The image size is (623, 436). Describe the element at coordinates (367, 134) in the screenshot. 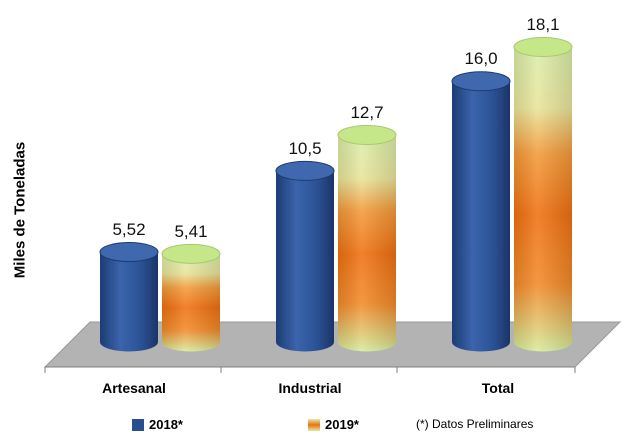

I see `bar-top-2019-industrial` at that location.